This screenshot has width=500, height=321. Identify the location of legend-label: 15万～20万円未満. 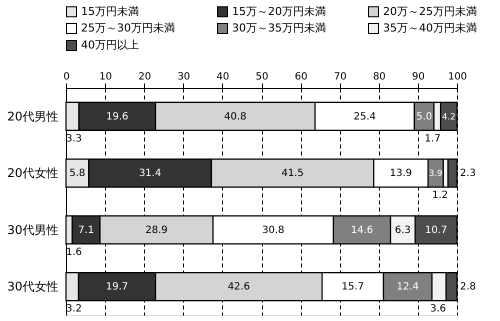
(279, 11).